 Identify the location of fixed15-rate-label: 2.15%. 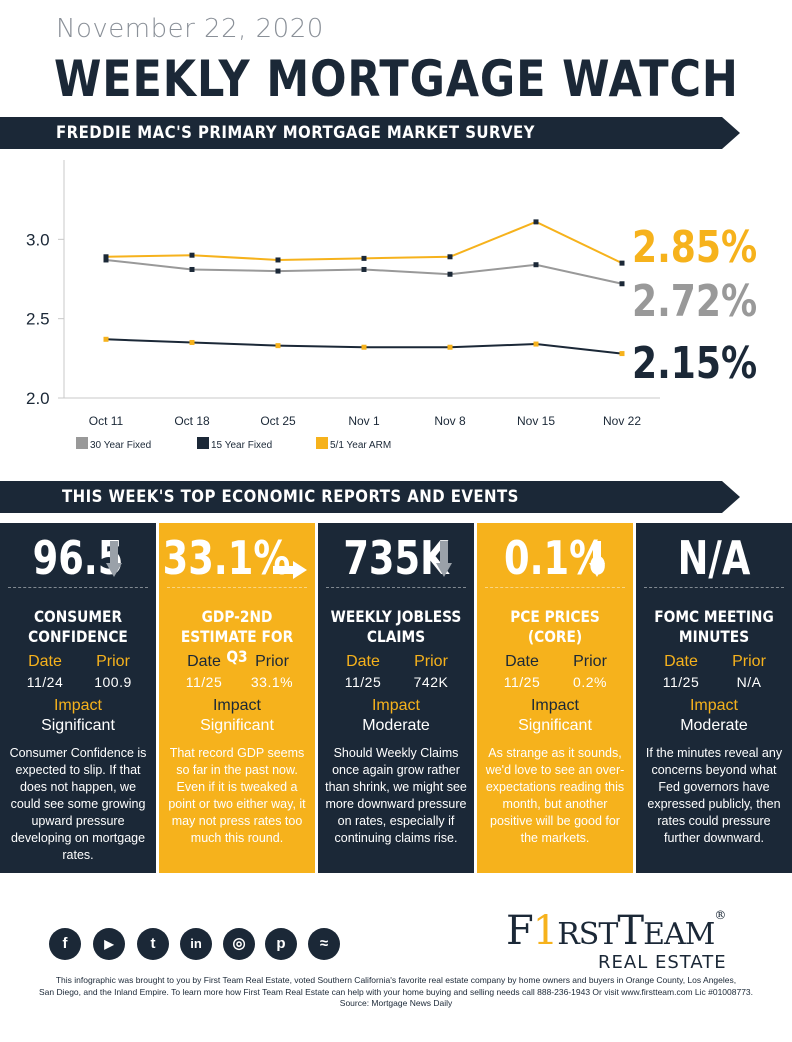
(695, 363).